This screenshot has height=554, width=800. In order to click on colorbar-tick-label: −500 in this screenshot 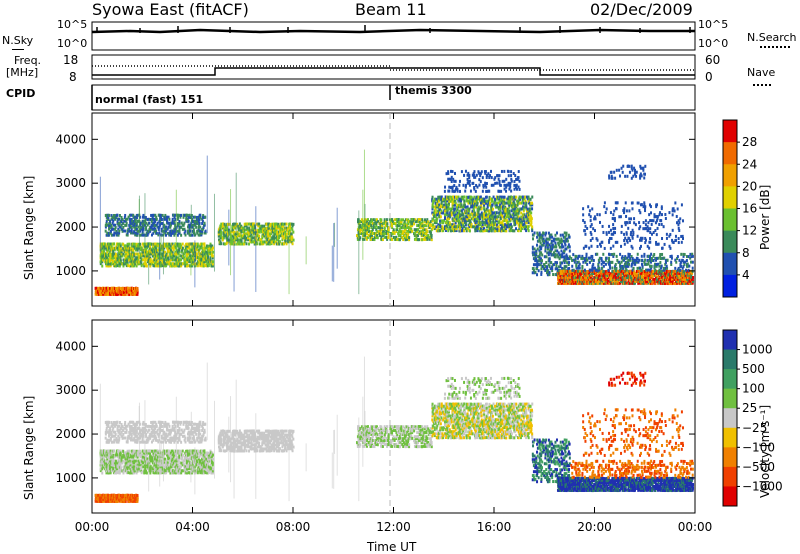, I will do `click(758, 467)`.